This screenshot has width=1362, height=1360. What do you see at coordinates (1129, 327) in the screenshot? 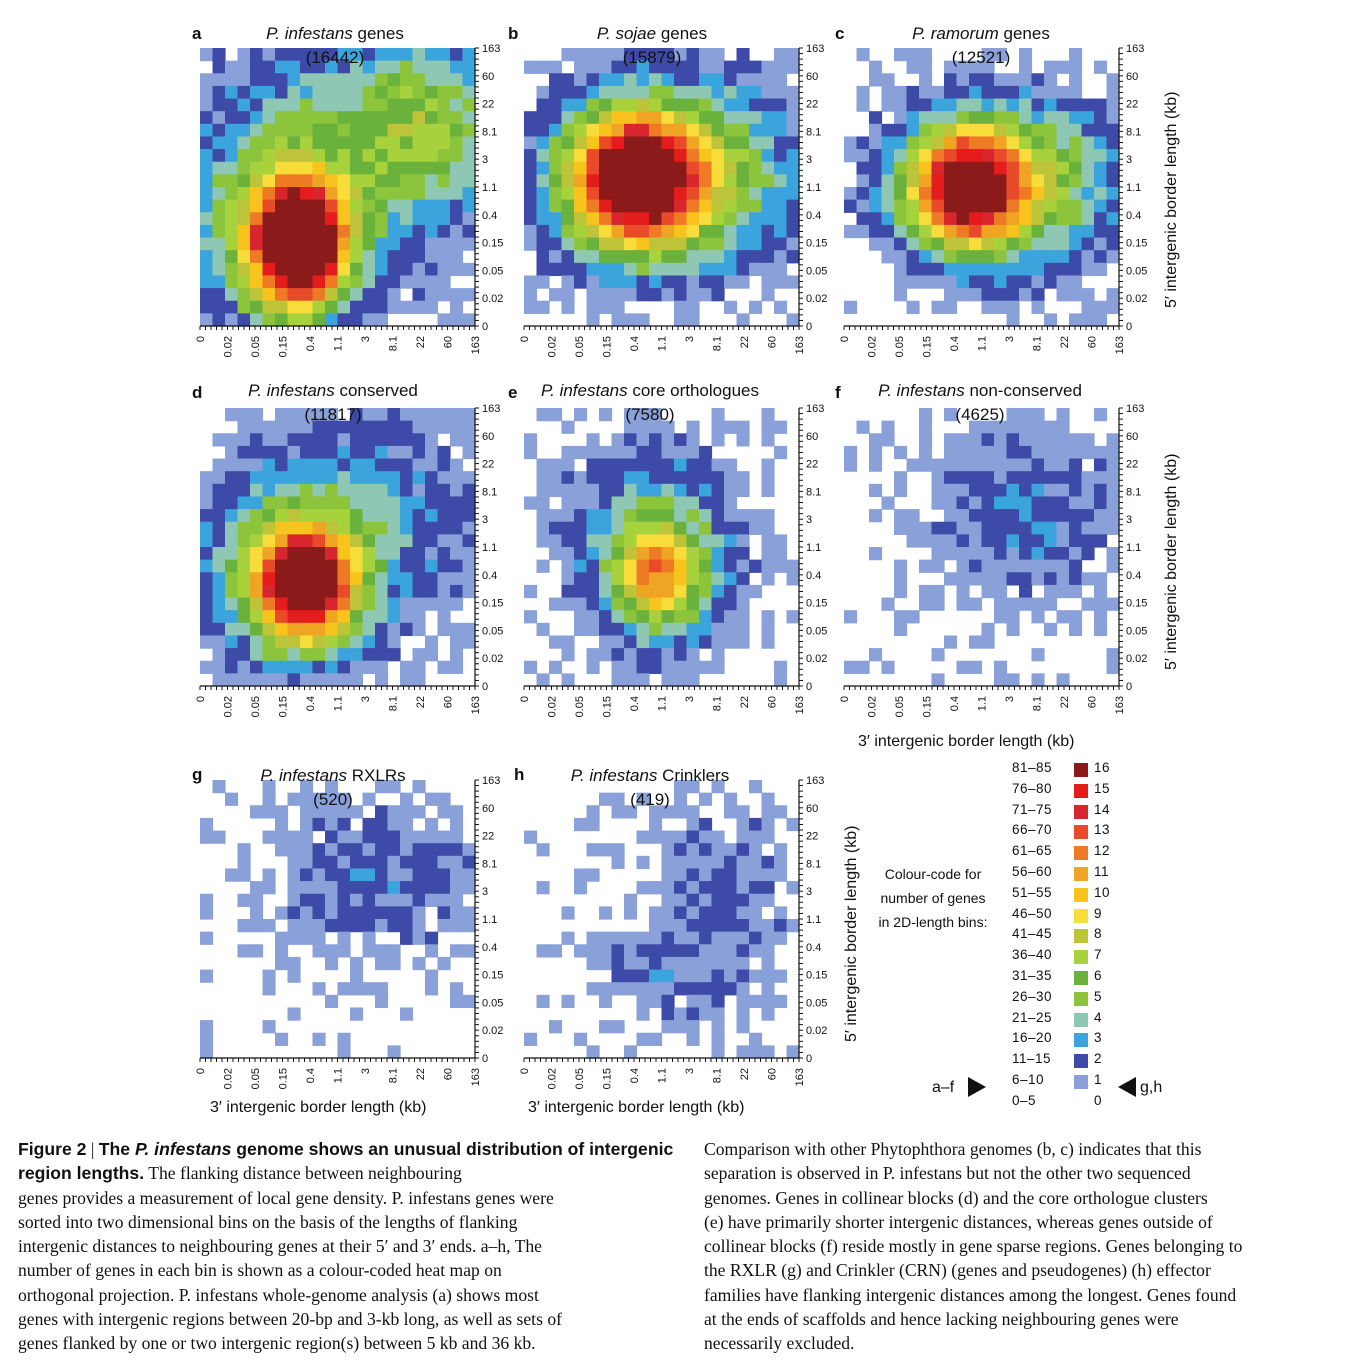
I see `y-tick-label: 0` at bounding box center [1129, 327].